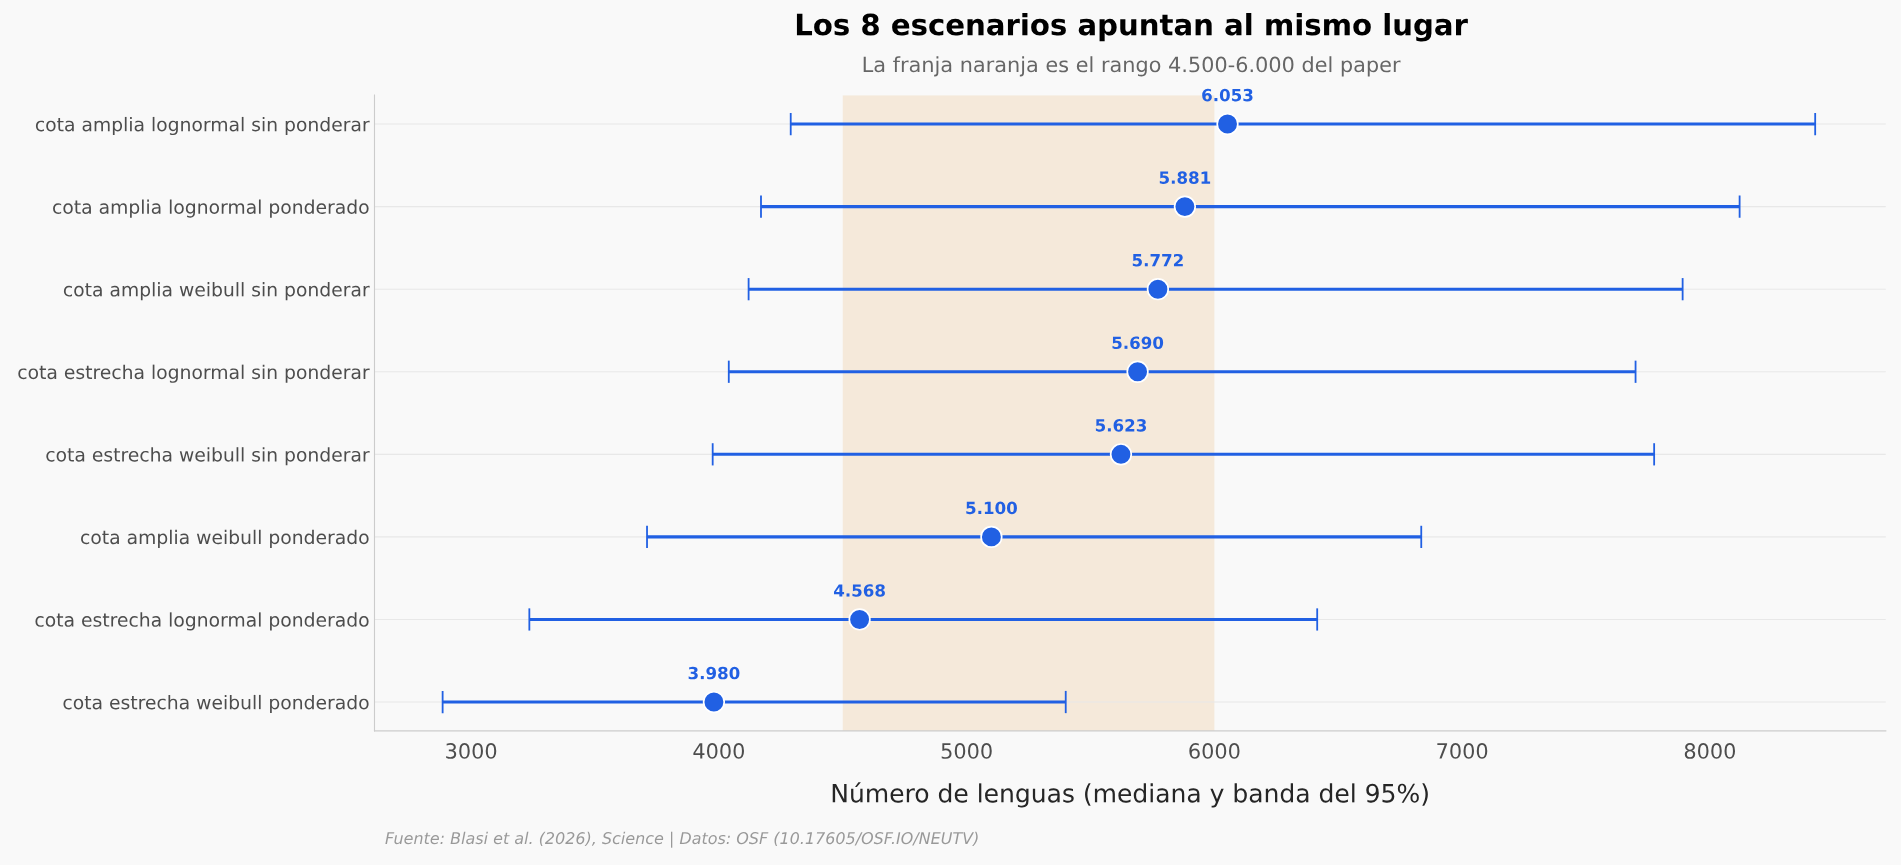 This screenshot has width=1901, height=865. What do you see at coordinates (1185, 177) in the screenshot?
I see `data-label: 5.881` at bounding box center [1185, 177].